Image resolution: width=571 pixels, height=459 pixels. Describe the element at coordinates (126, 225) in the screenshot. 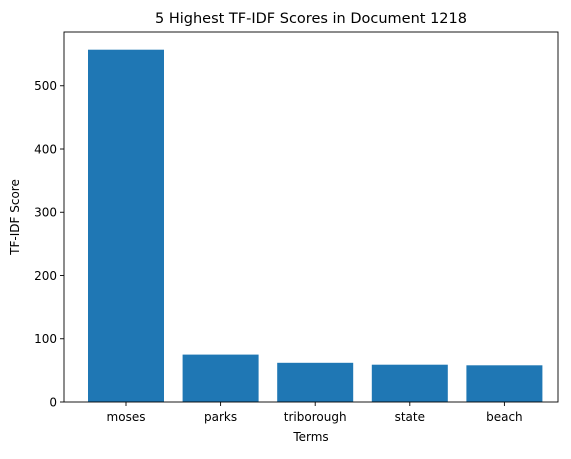

I see `bar-moses` at that location.